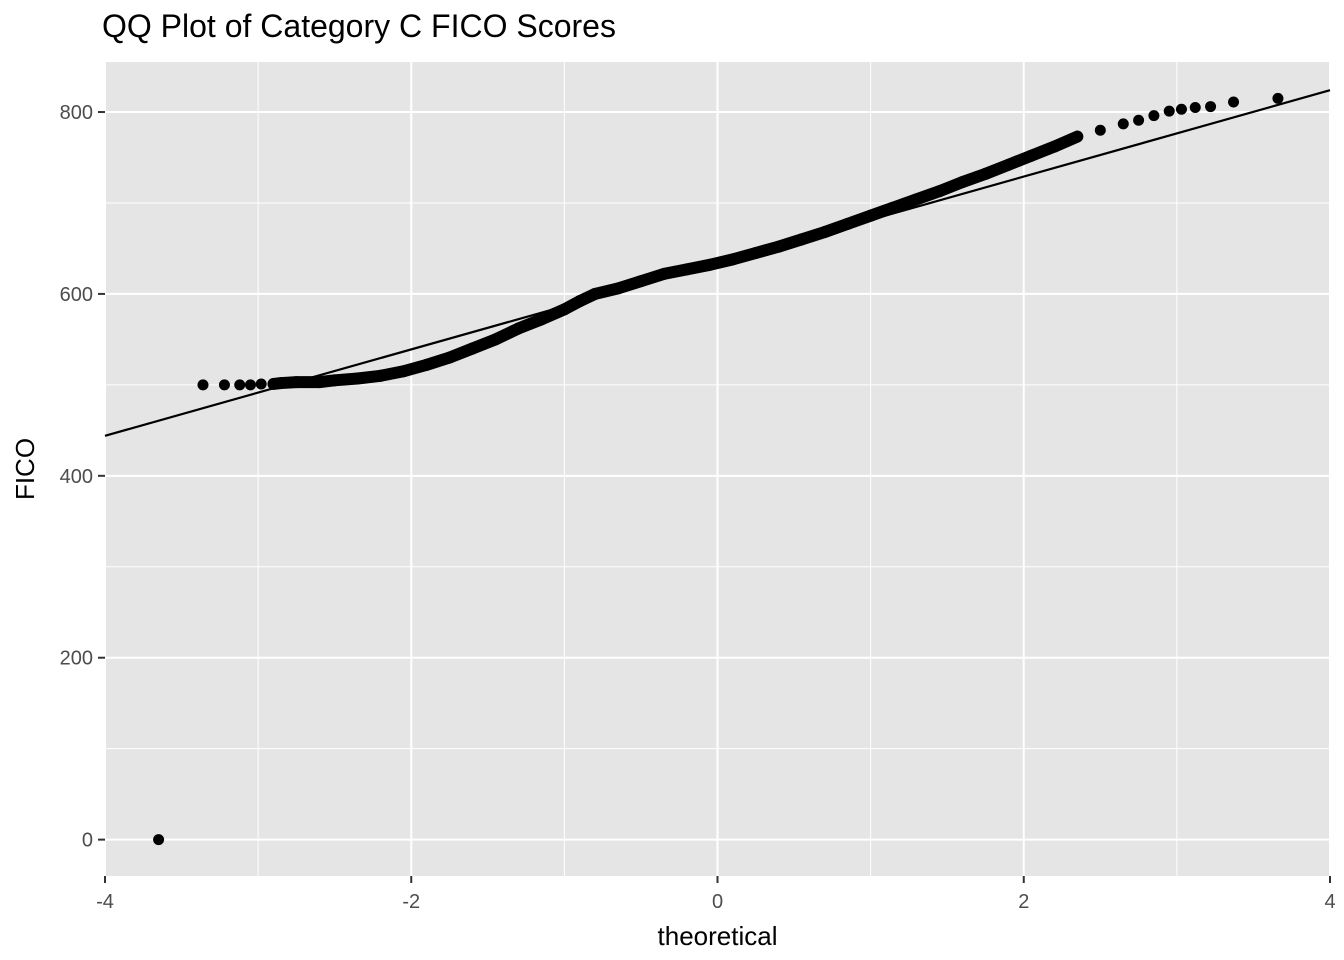  I want to click on y-tick-label: 400, so click(76, 477).